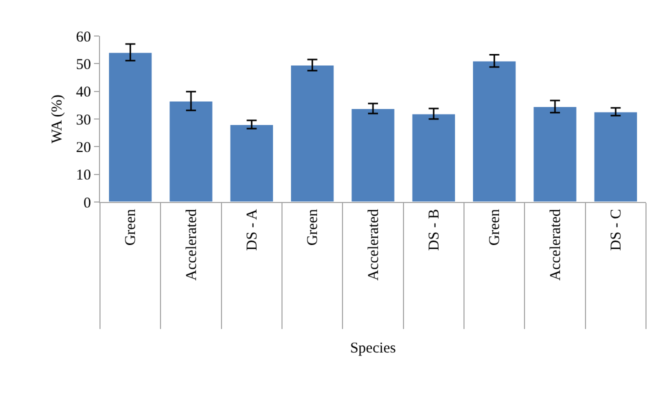  What do you see at coordinates (83, 37) in the screenshot?
I see `y-tick-label: 60` at bounding box center [83, 37].